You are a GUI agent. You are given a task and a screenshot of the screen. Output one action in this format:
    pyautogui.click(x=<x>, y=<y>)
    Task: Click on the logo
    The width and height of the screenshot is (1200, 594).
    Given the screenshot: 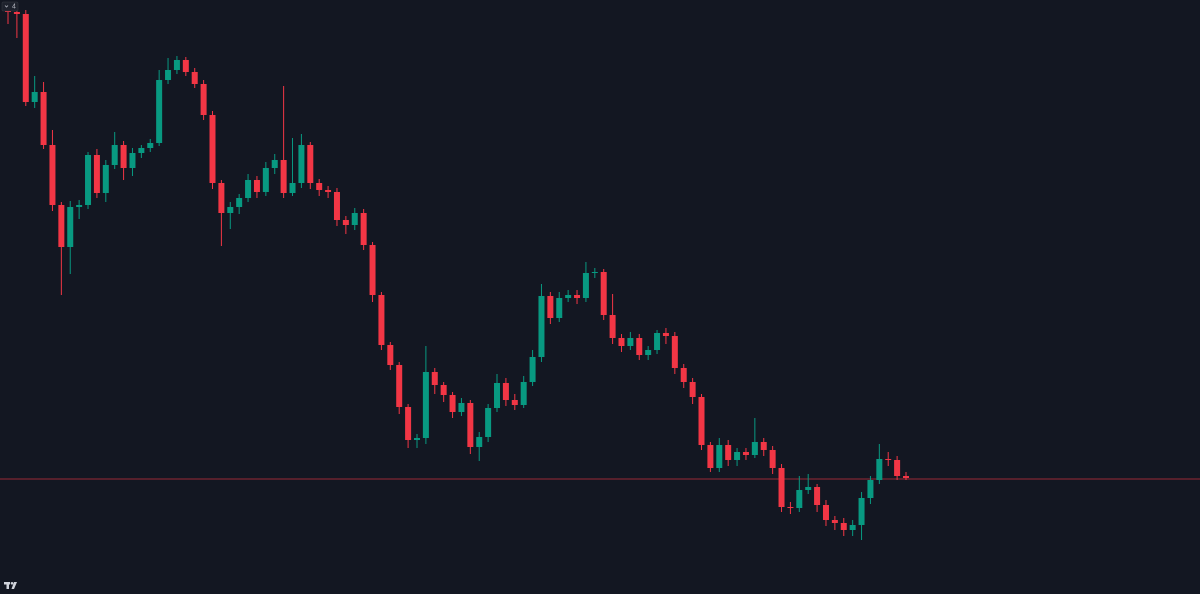 What is the action you would take?
    pyautogui.click(x=10, y=585)
    